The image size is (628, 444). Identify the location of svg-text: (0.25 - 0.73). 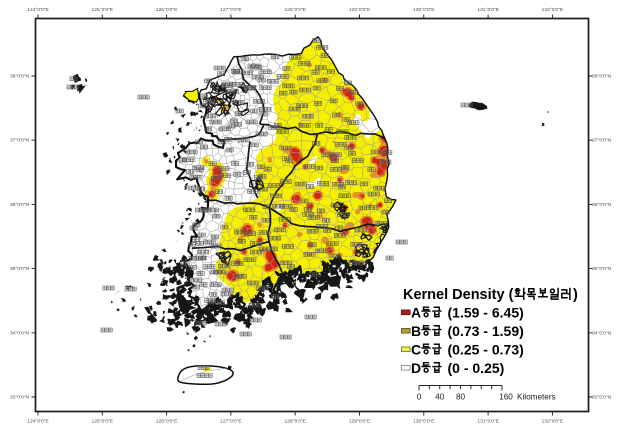
(486, 350).